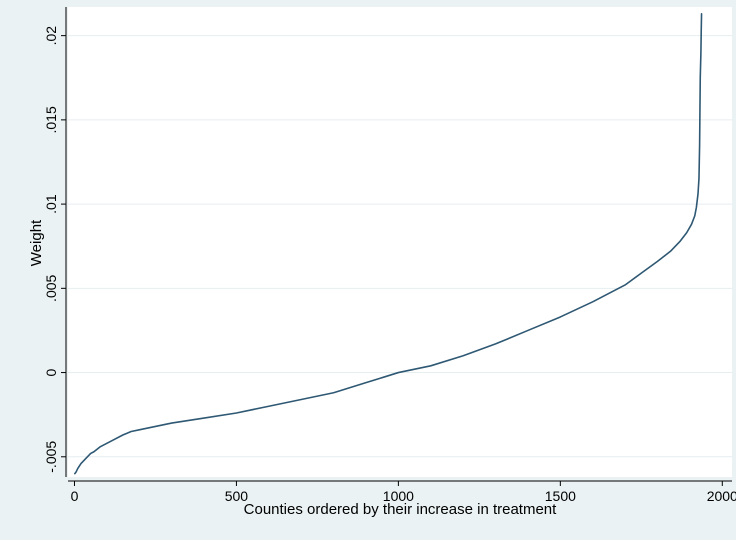 This screenshot has width=736, height=540. I want to click on x-tick-label: 2000, so click(721, 496).